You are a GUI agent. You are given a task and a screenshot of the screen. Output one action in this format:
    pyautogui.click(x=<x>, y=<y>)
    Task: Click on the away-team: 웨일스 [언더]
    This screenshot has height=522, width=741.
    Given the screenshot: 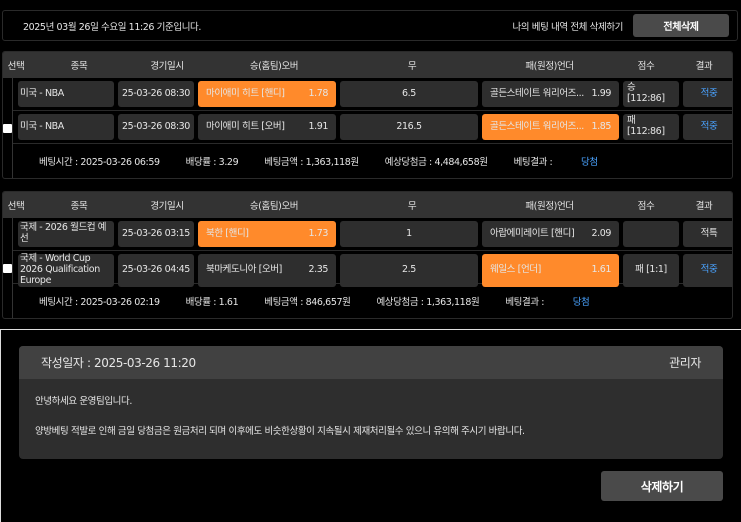 What is the action you would take?
    pyautogui.click(x=515, y=269)
    